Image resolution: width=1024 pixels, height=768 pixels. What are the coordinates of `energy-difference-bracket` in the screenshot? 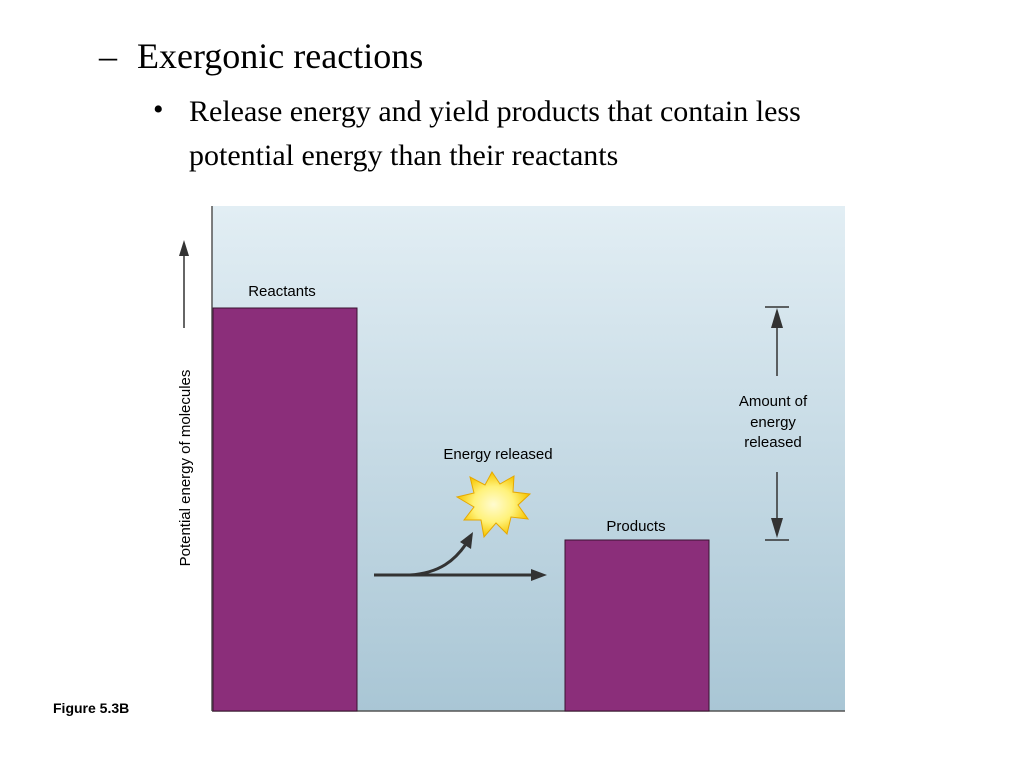 It's located at (777, 423).